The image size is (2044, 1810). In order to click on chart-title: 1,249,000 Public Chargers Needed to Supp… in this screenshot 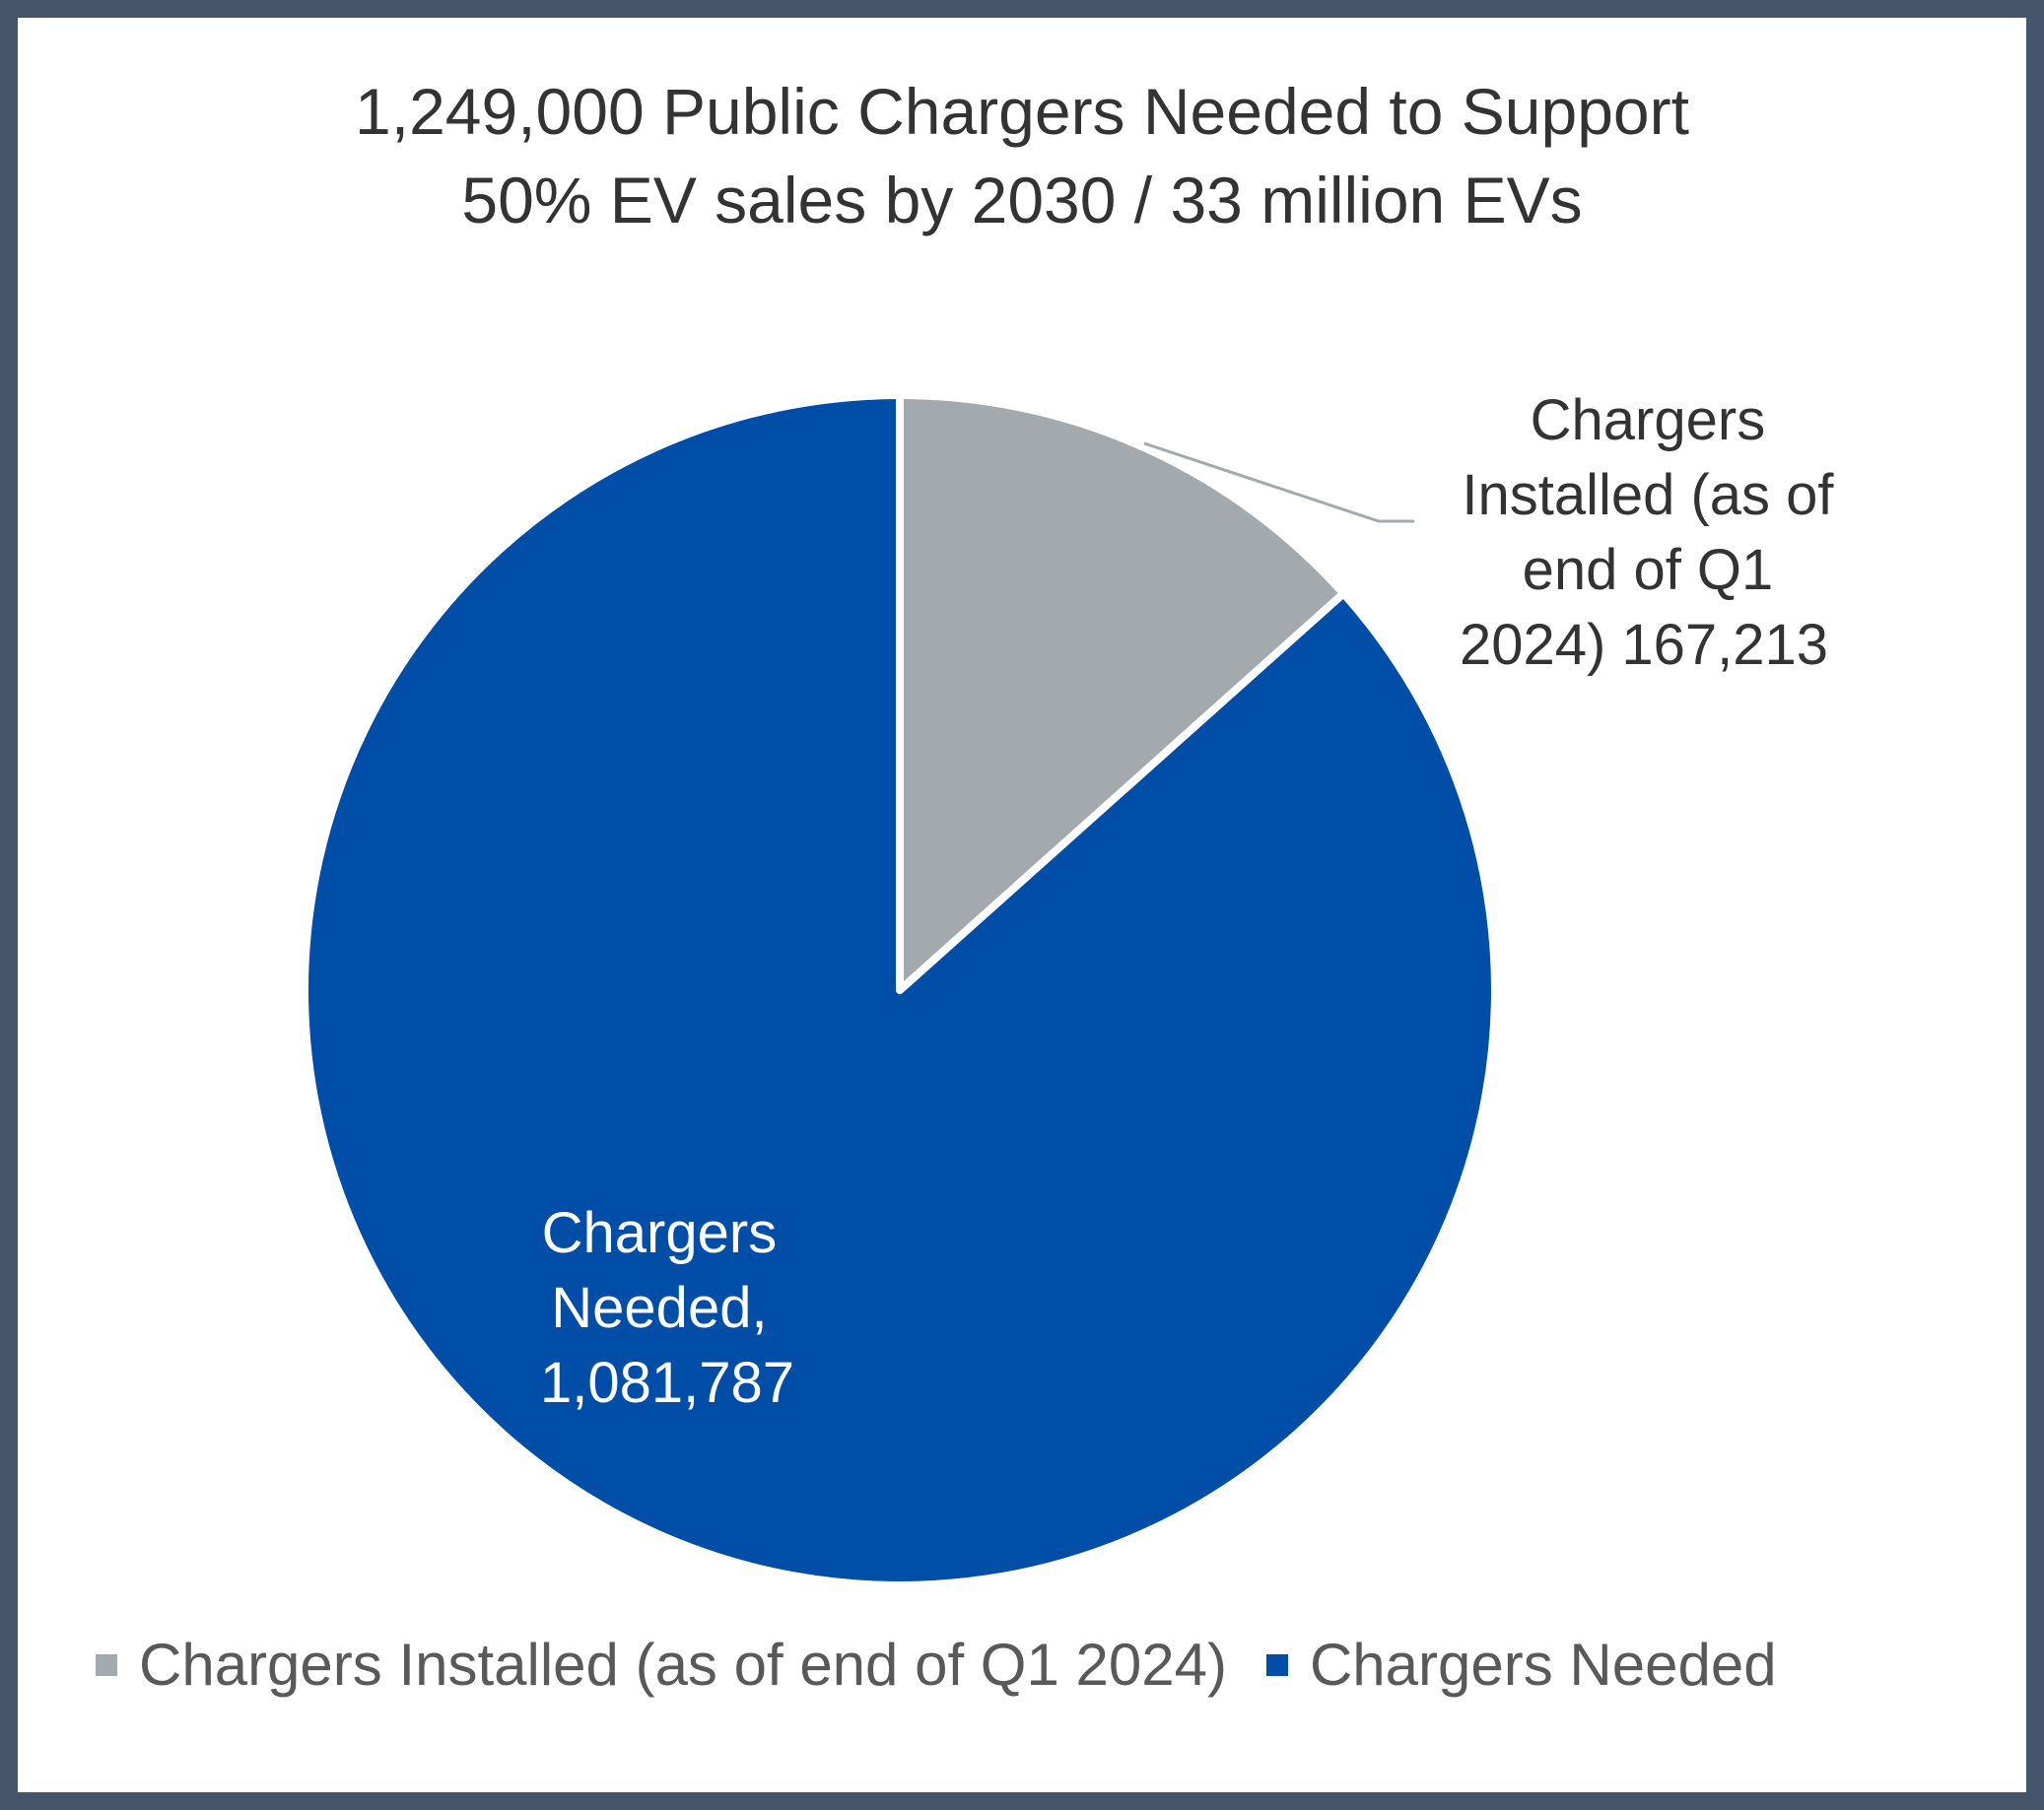, I will do `click(1022, 155)`.